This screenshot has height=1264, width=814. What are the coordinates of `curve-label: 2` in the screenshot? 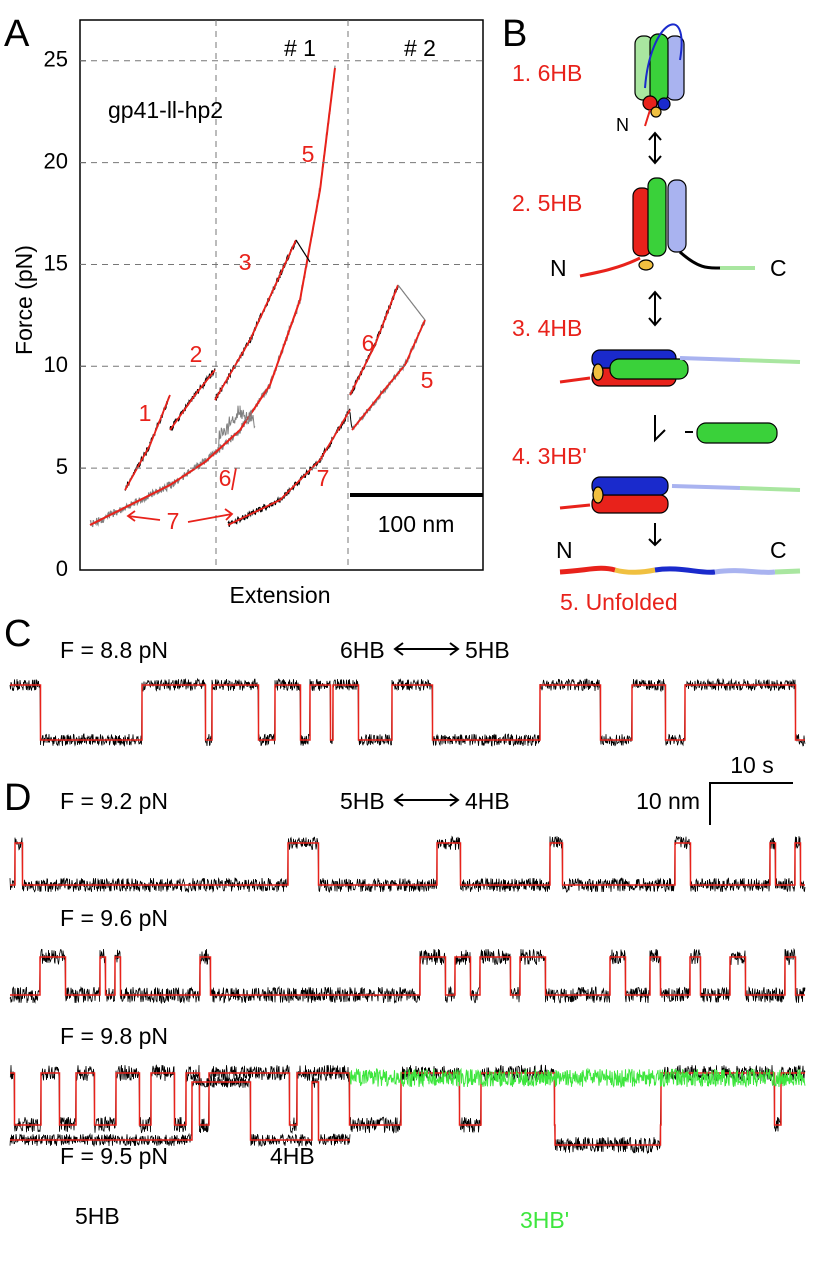 It's located at (196, 354).